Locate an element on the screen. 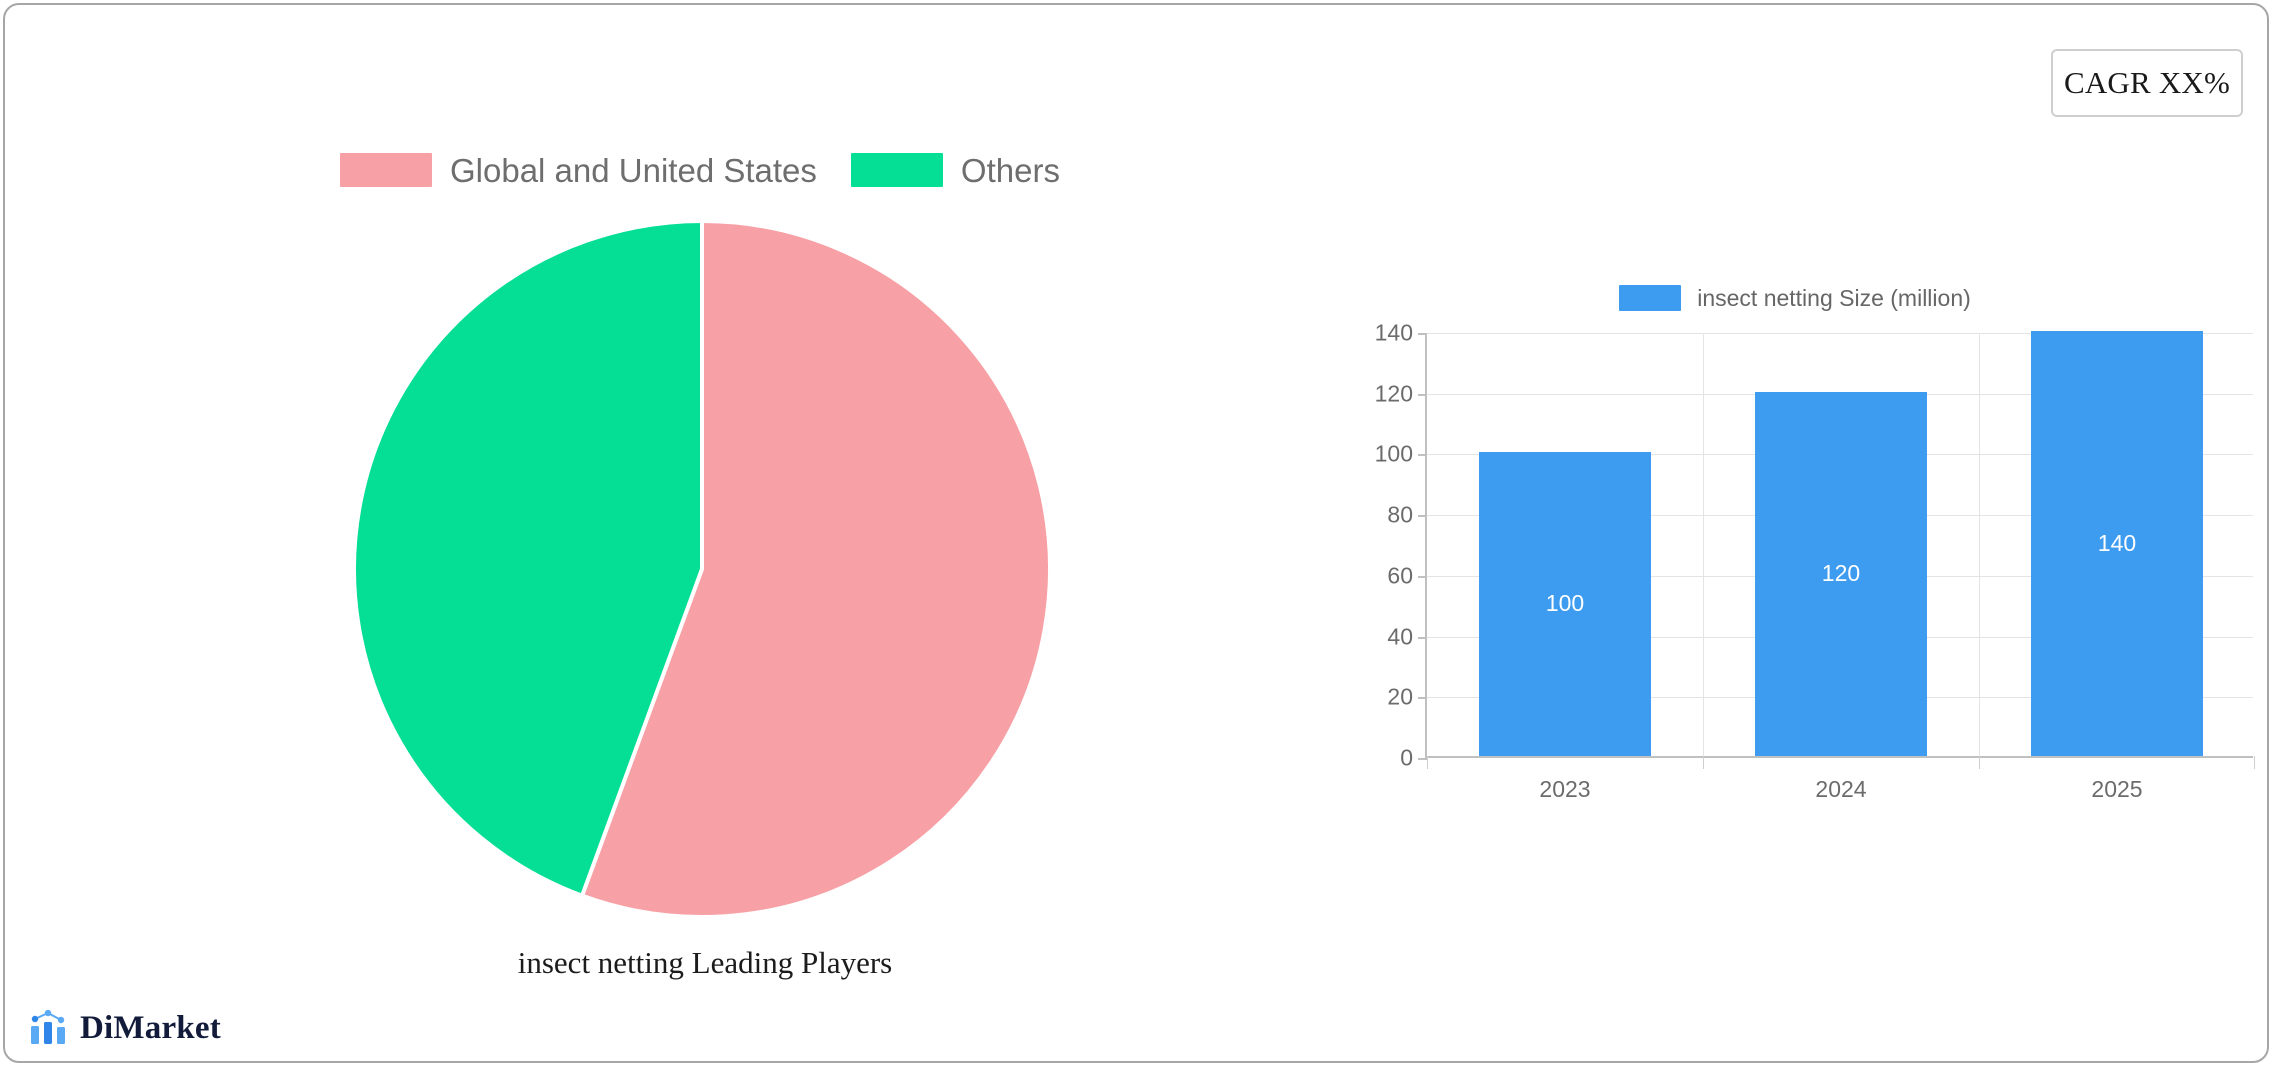  bar-chart-logo-icon is located at coordinates (48, 1027).